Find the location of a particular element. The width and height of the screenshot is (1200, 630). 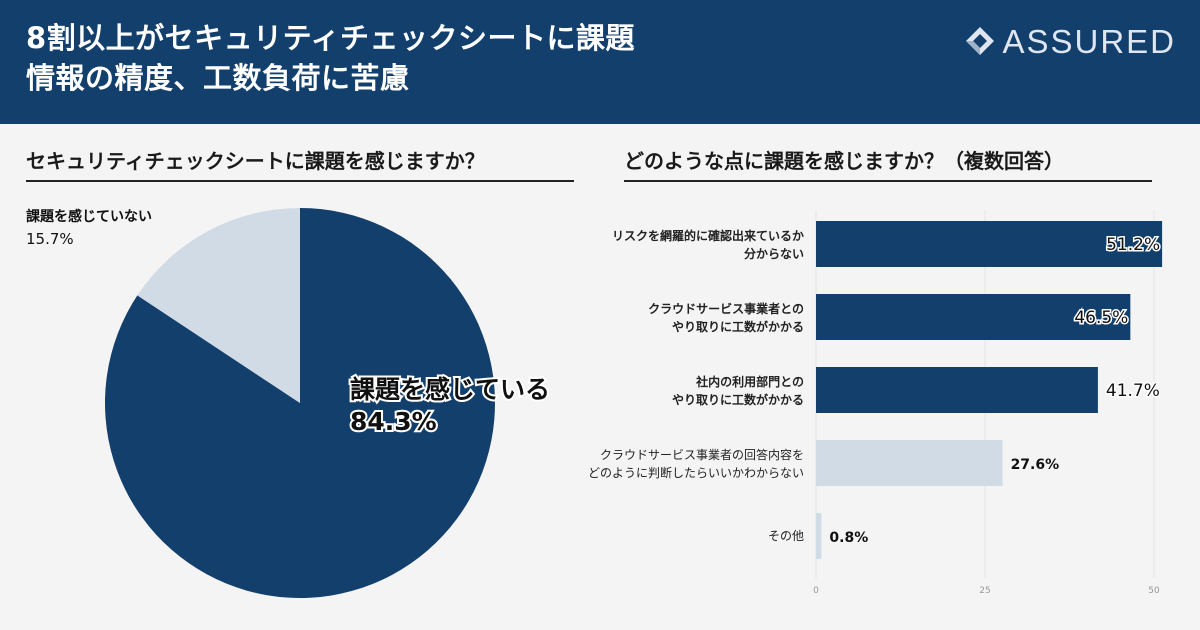

category-label-0-1: 分からない is located at coordinates (774, 253).